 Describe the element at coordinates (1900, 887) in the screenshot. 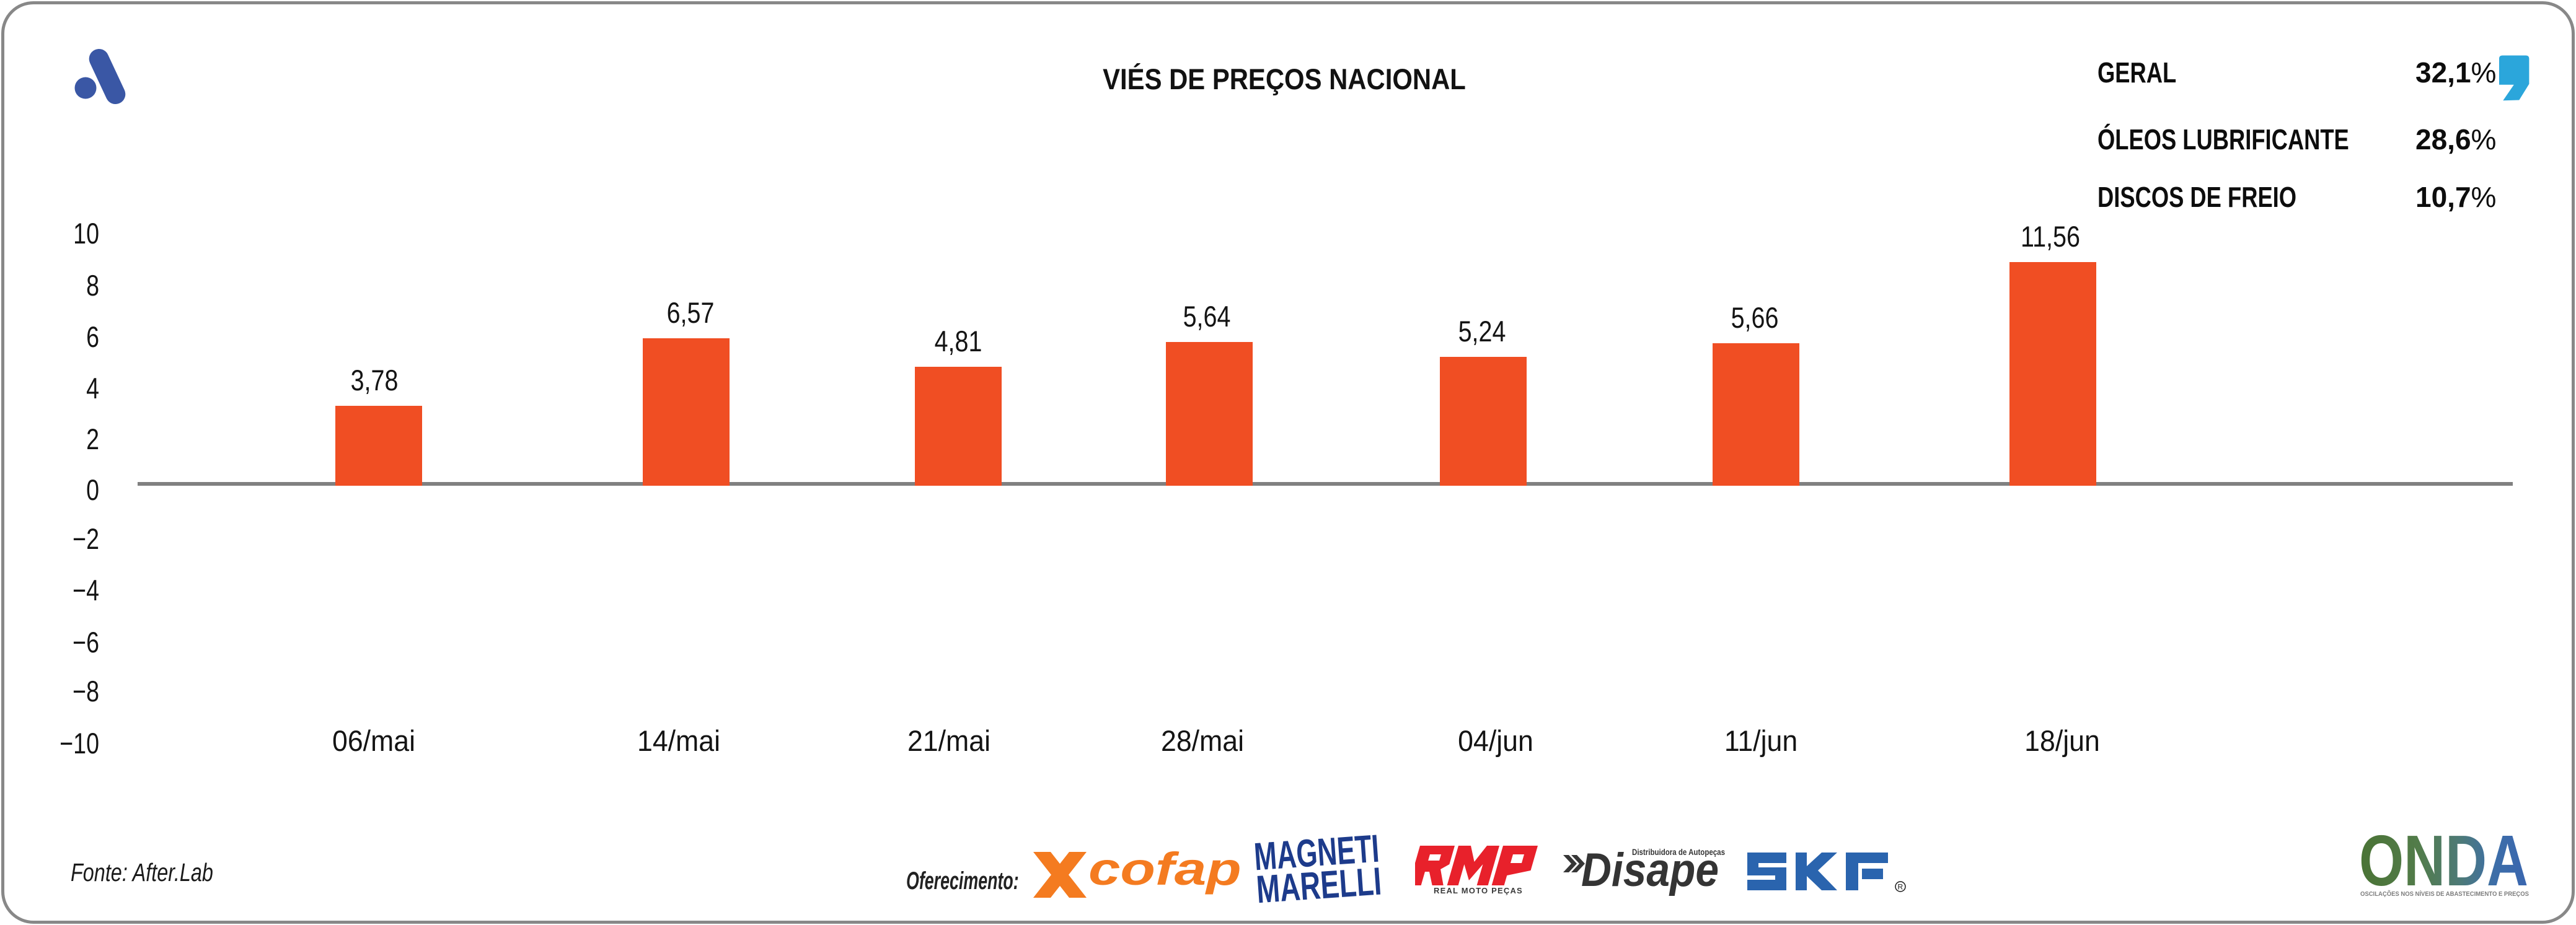

I see `svg-text: R` at that location.